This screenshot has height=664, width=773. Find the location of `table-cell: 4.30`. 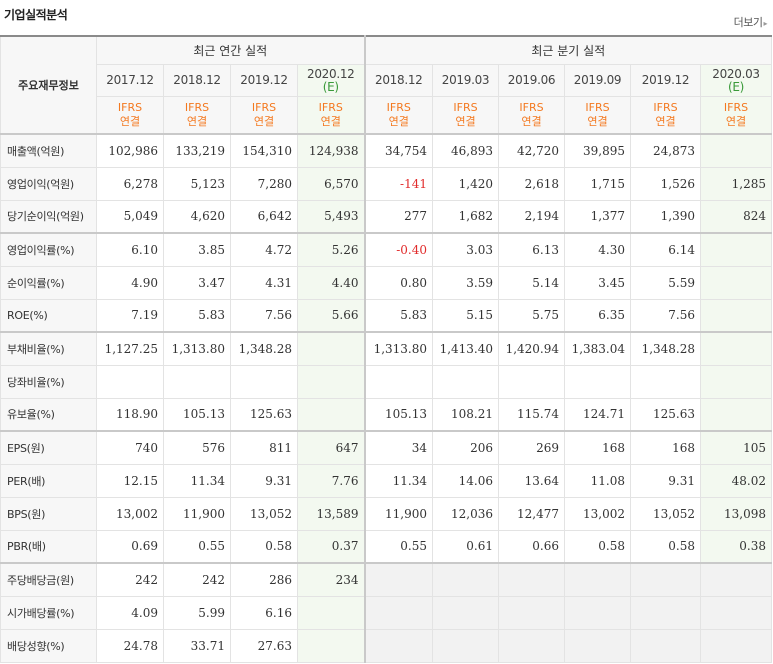

table-cell: 4.30 is located at coordinates (597, 249).